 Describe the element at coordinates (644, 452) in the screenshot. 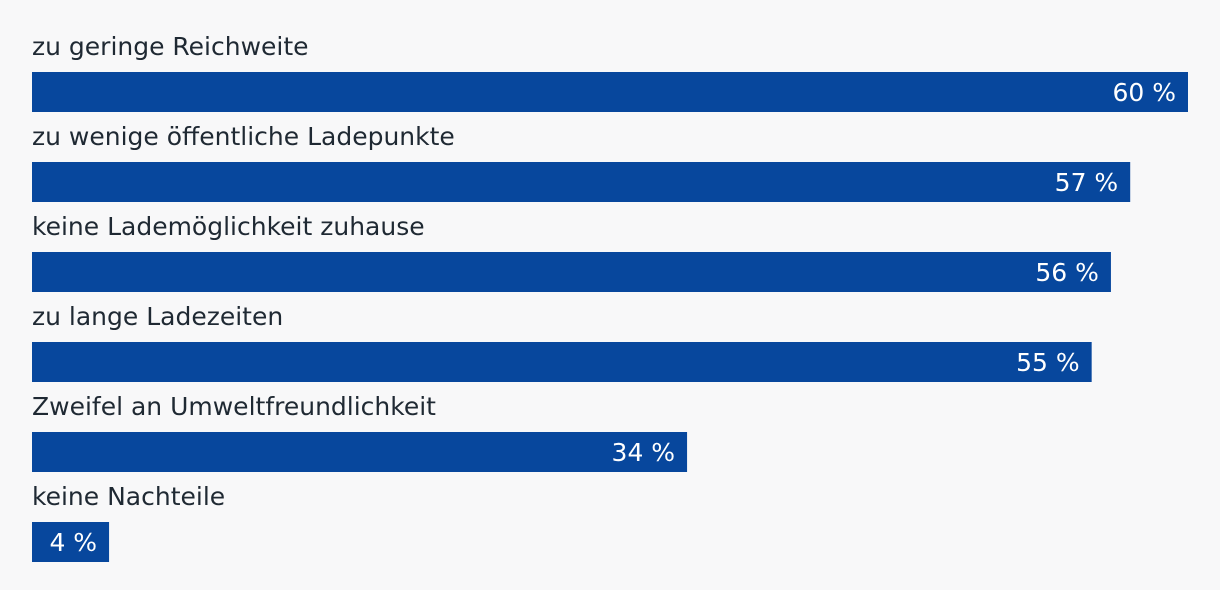

I see `value-label: 34 %` at that location.